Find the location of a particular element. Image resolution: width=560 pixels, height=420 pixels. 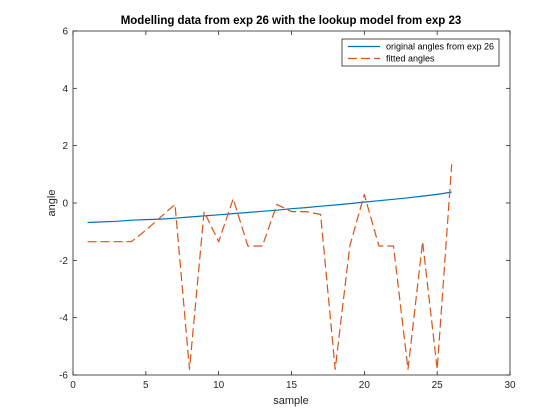

y-tick-label: 4 is located at coordinates (65, 89).